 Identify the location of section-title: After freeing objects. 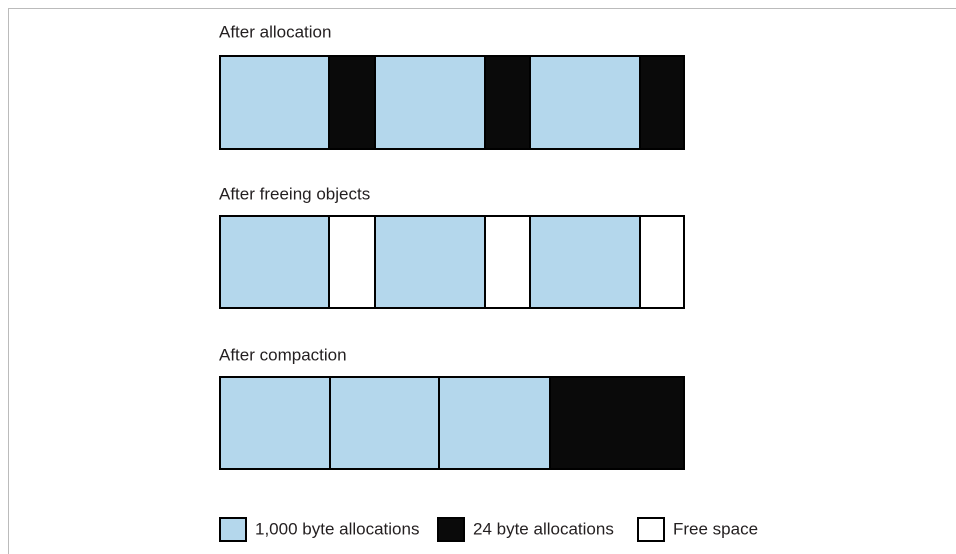
(294, 193).